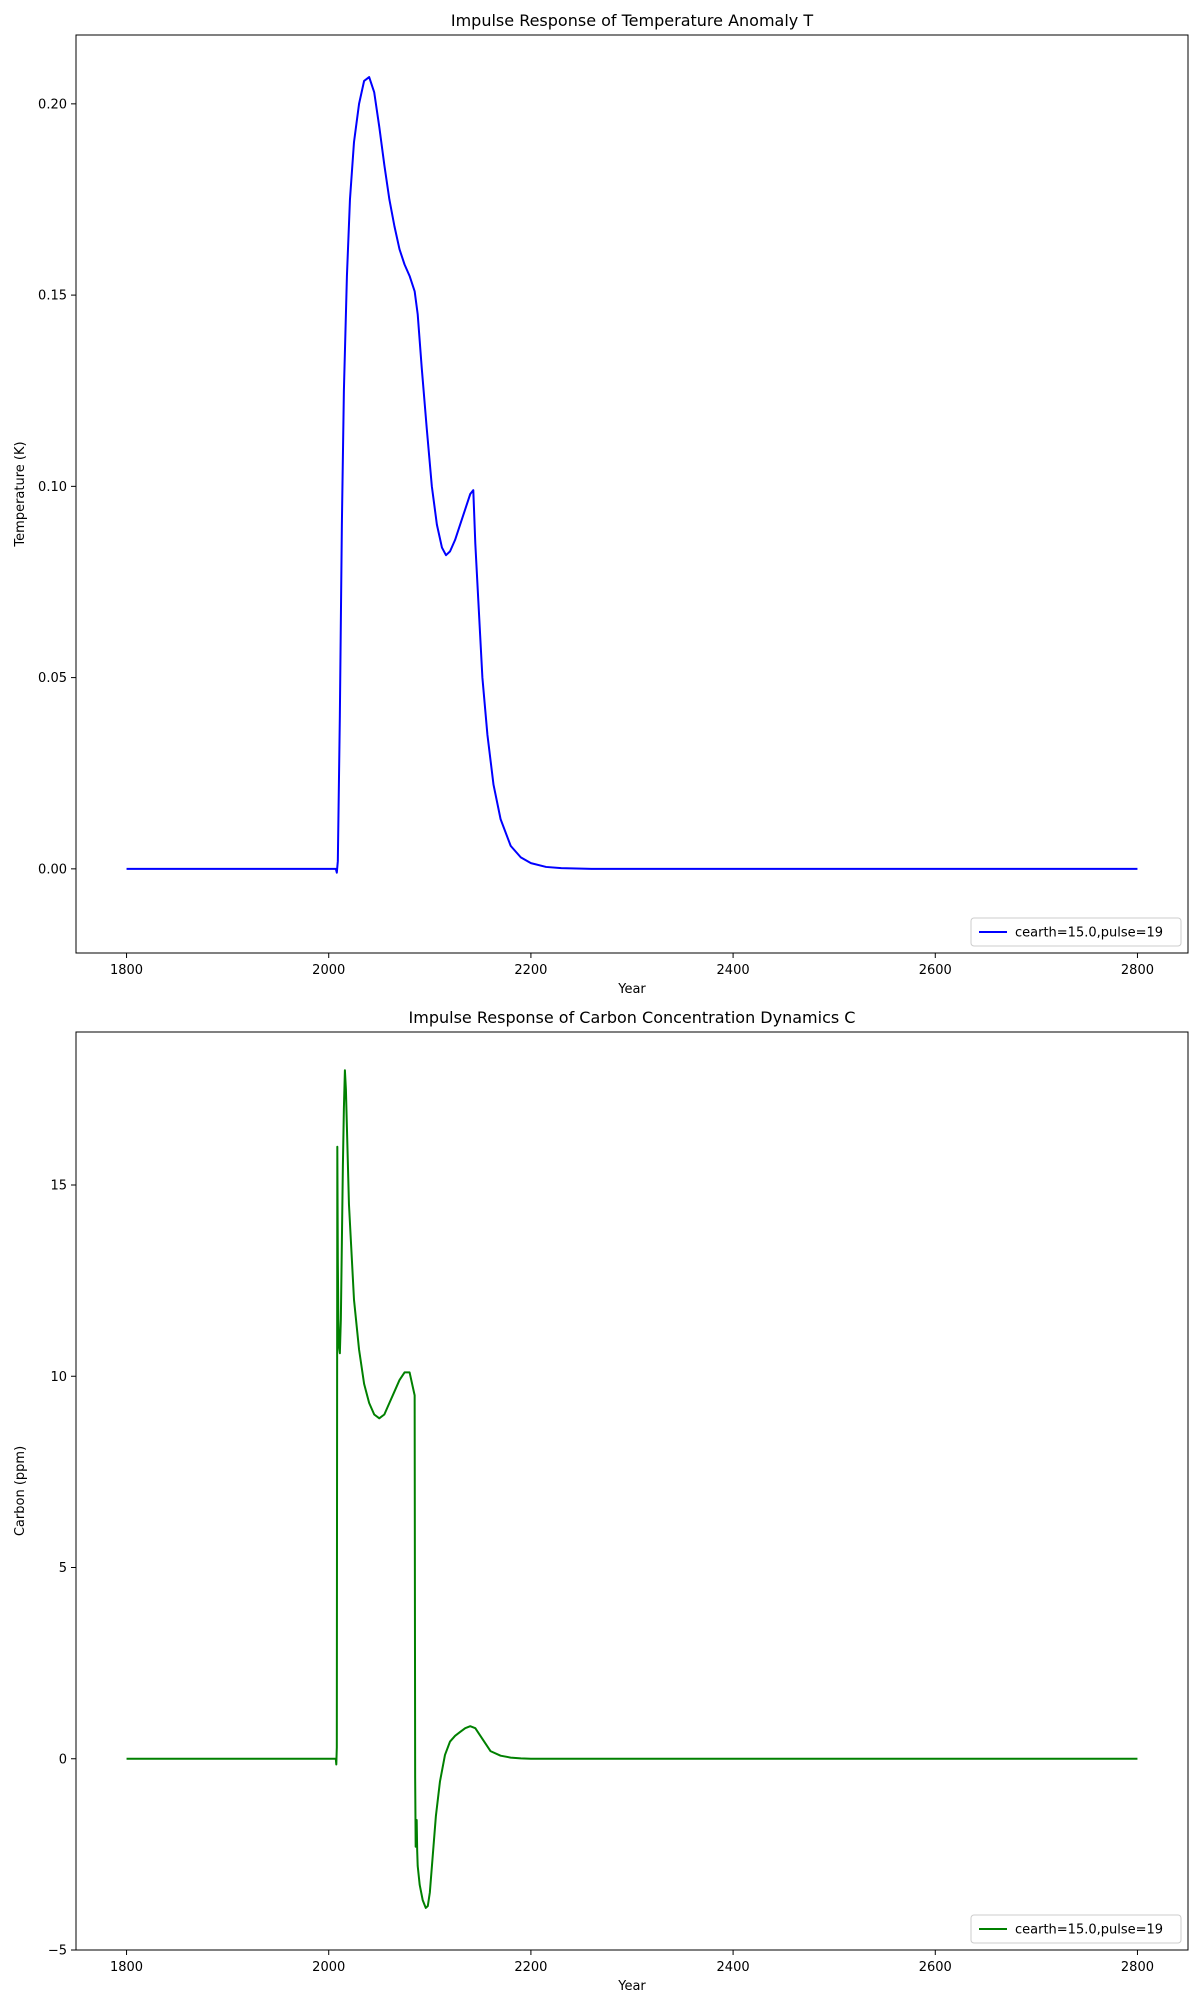 Image resolution: width=1200 pixels, height=2000 pixels. Describe the element at coordinates (52, 487) in the screenshot. I see `y-tick-label: 0.10` at that location.